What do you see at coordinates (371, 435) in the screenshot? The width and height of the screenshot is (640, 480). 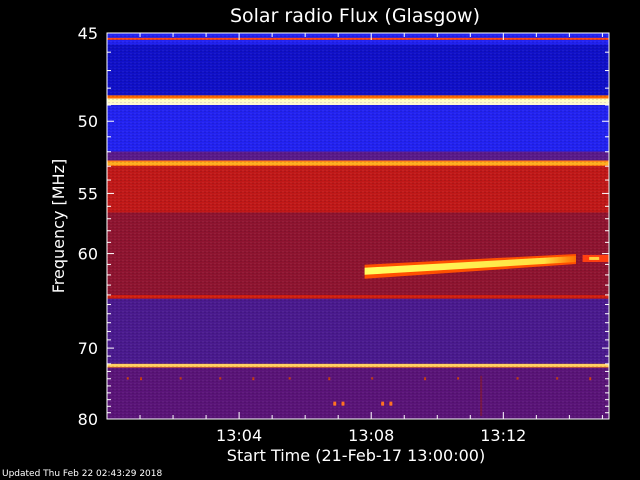 I see `x-tick-label: 13:08` at bounding box center [371, 435].